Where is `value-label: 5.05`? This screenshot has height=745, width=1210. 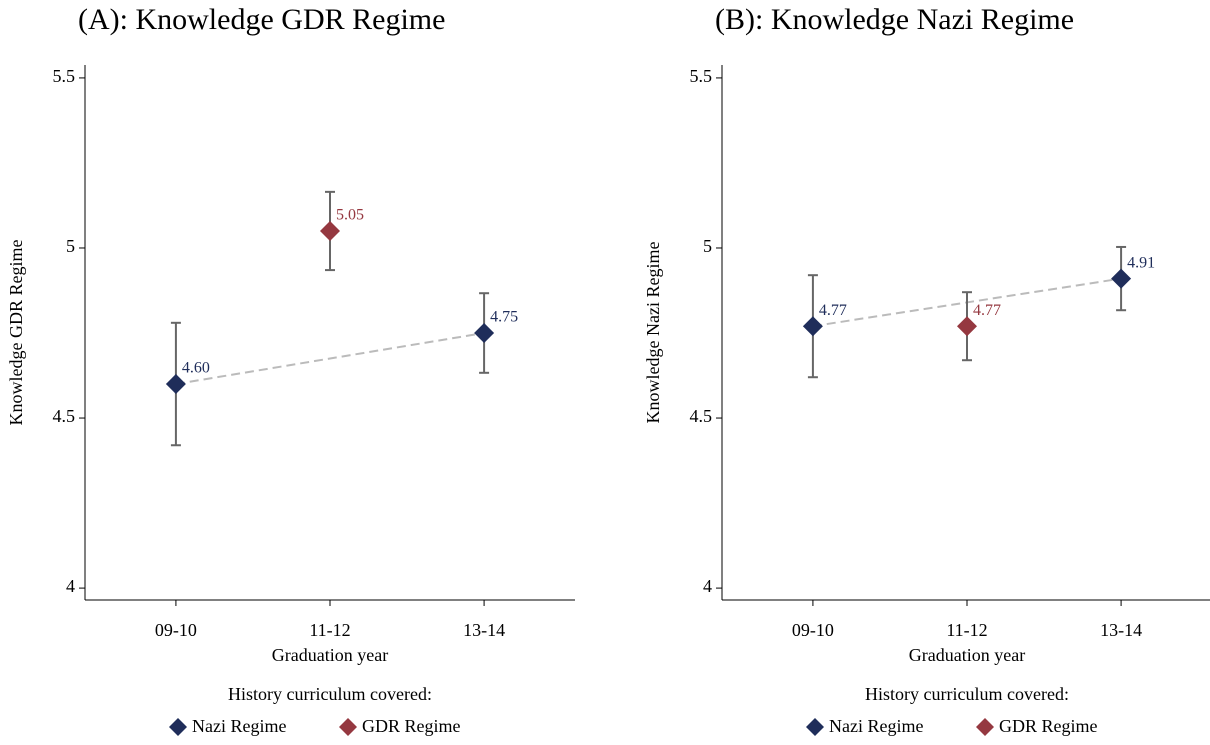 value-label: 5.05 is located at coordinates (350, 215).